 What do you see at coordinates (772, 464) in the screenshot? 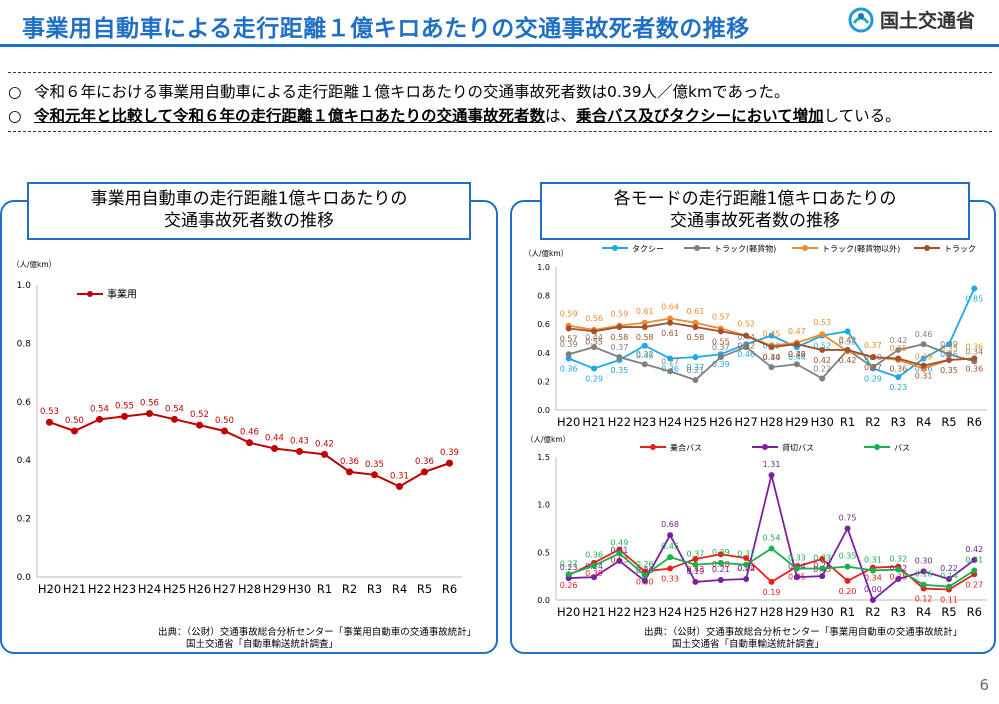
I see `data-label: 1.31` at bounding box center [772, 464].